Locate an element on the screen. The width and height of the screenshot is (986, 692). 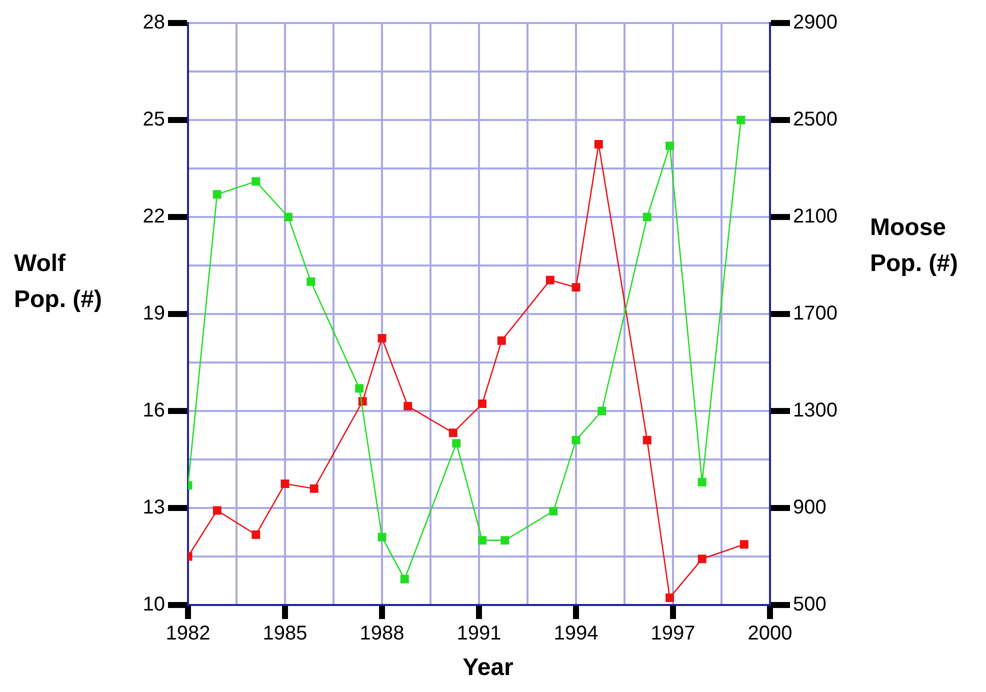
y2-tick-label: 1700 is located at coordinates (815, 313).